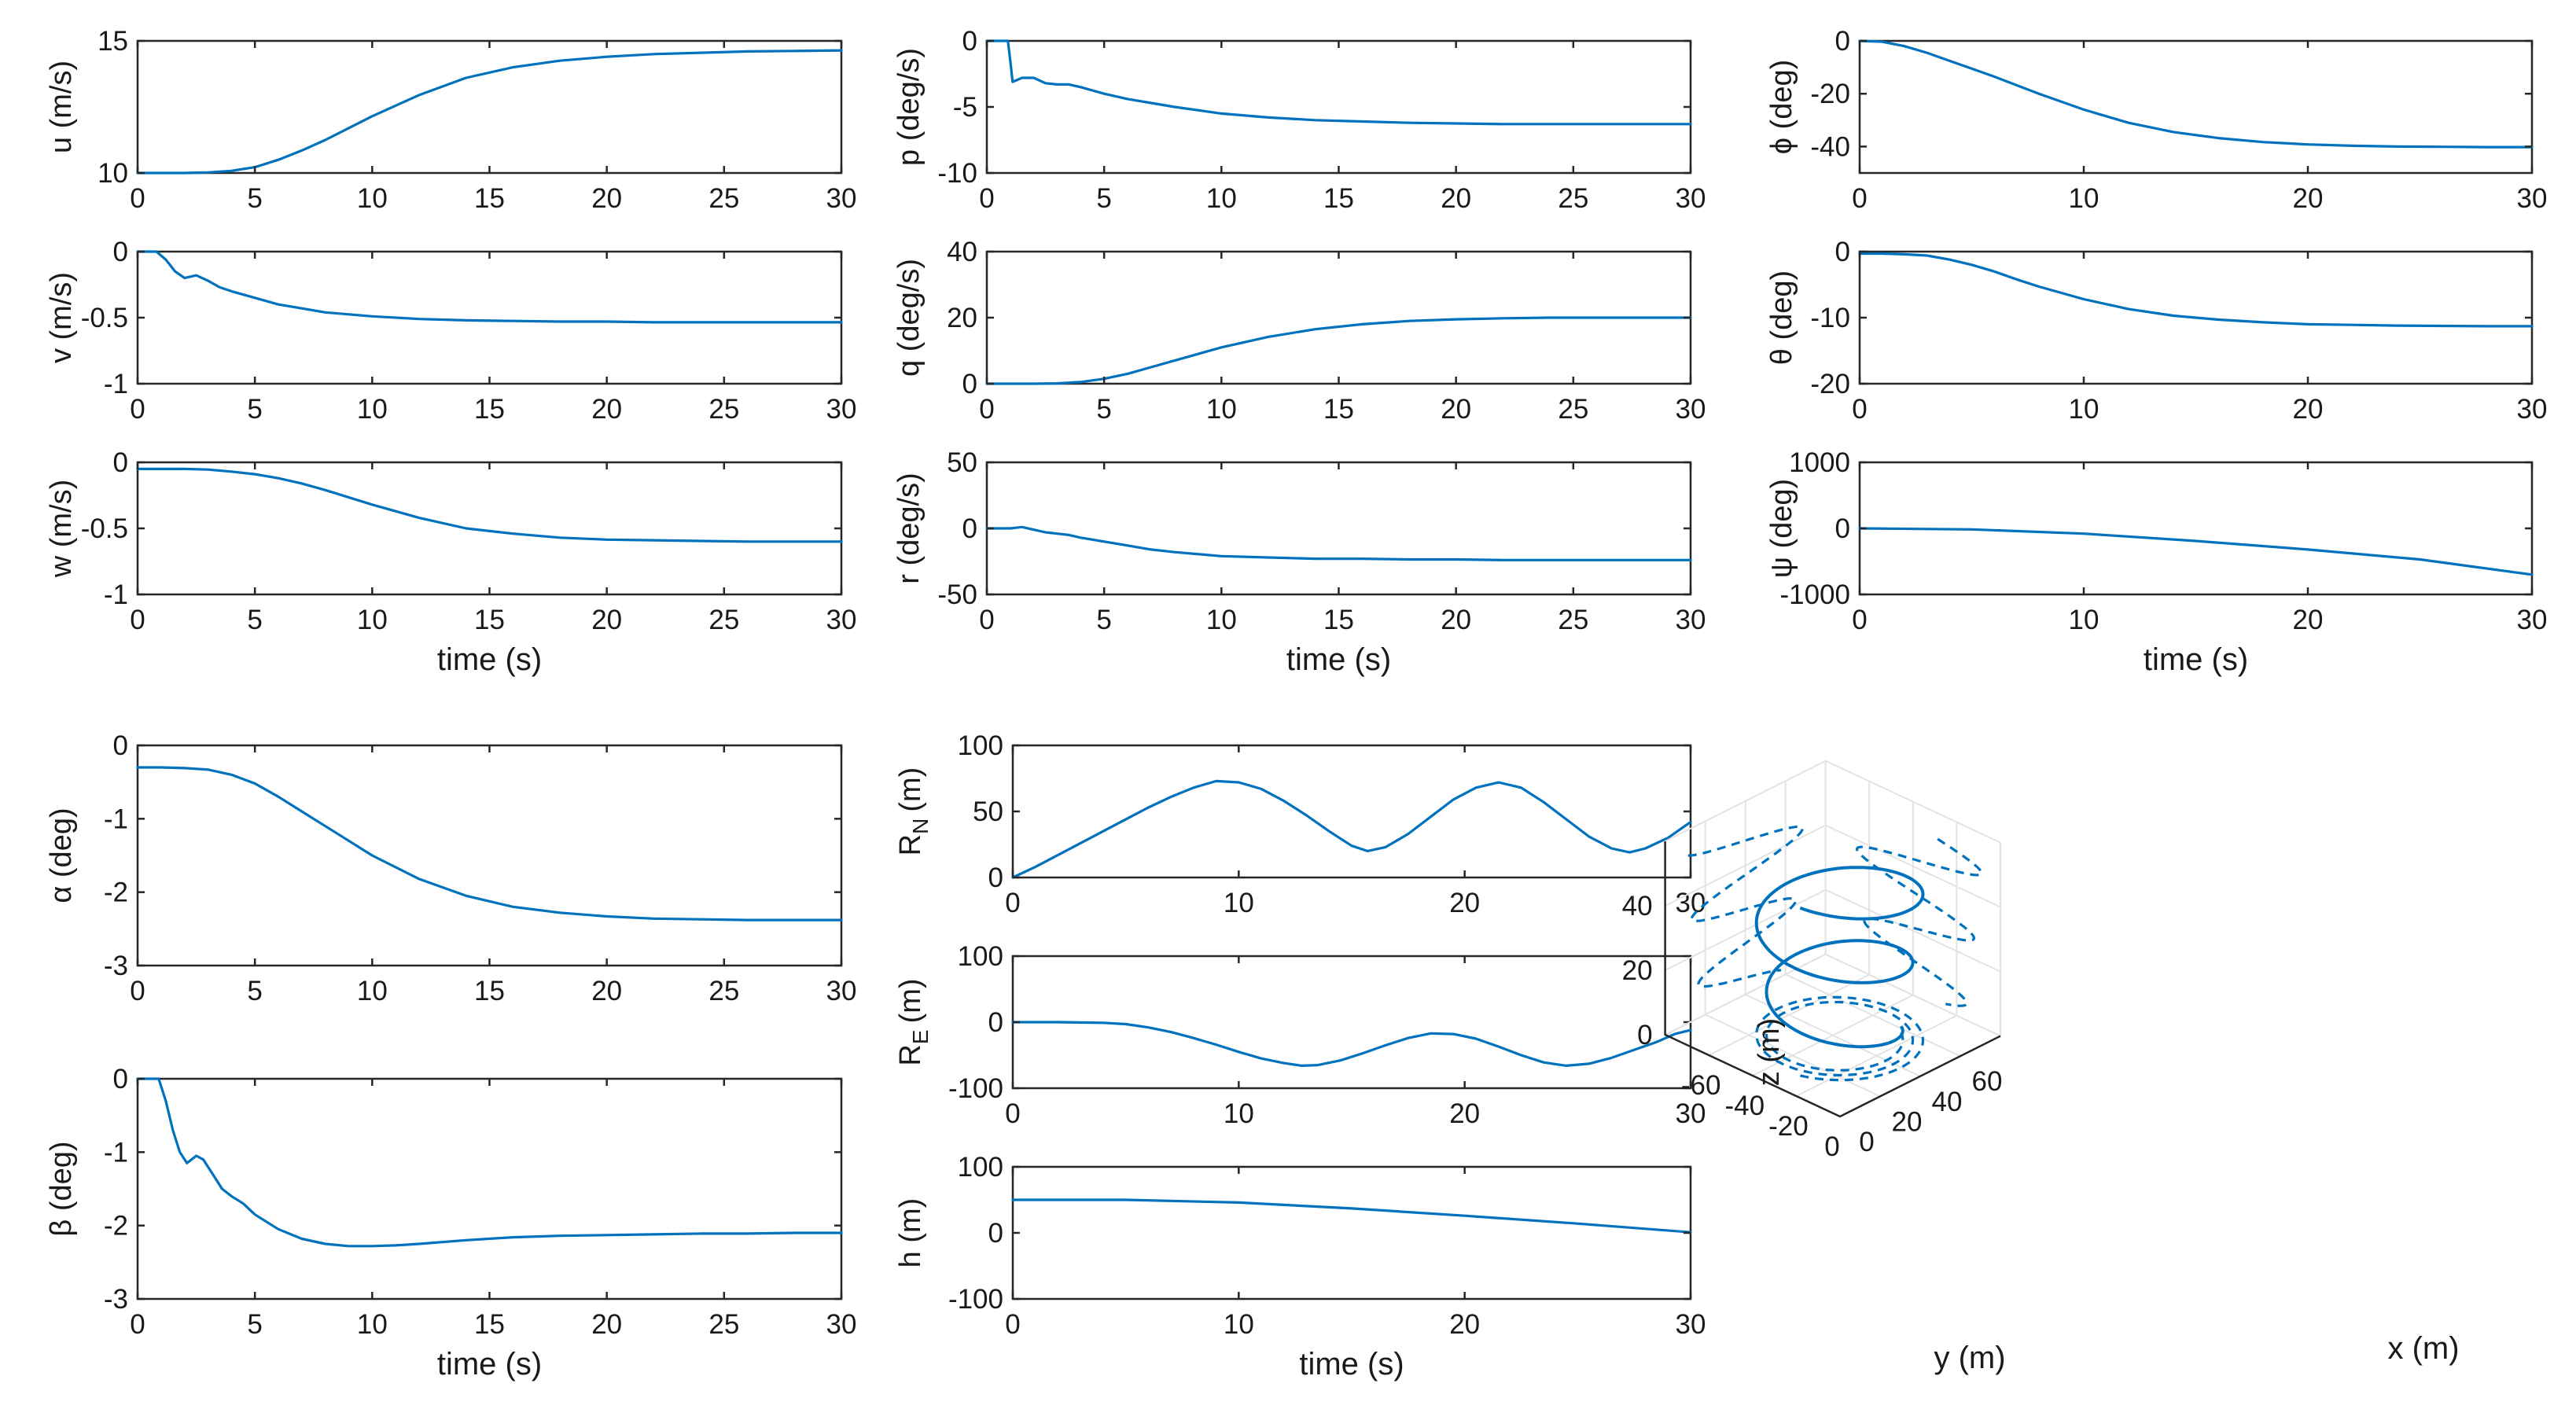 The height and width of the screenshot is (1409, 2576). What do you see at coordinates (975, 1088) in the screenshot?
I see `y-tick-label: -100` at bounding box center [975, 1088].